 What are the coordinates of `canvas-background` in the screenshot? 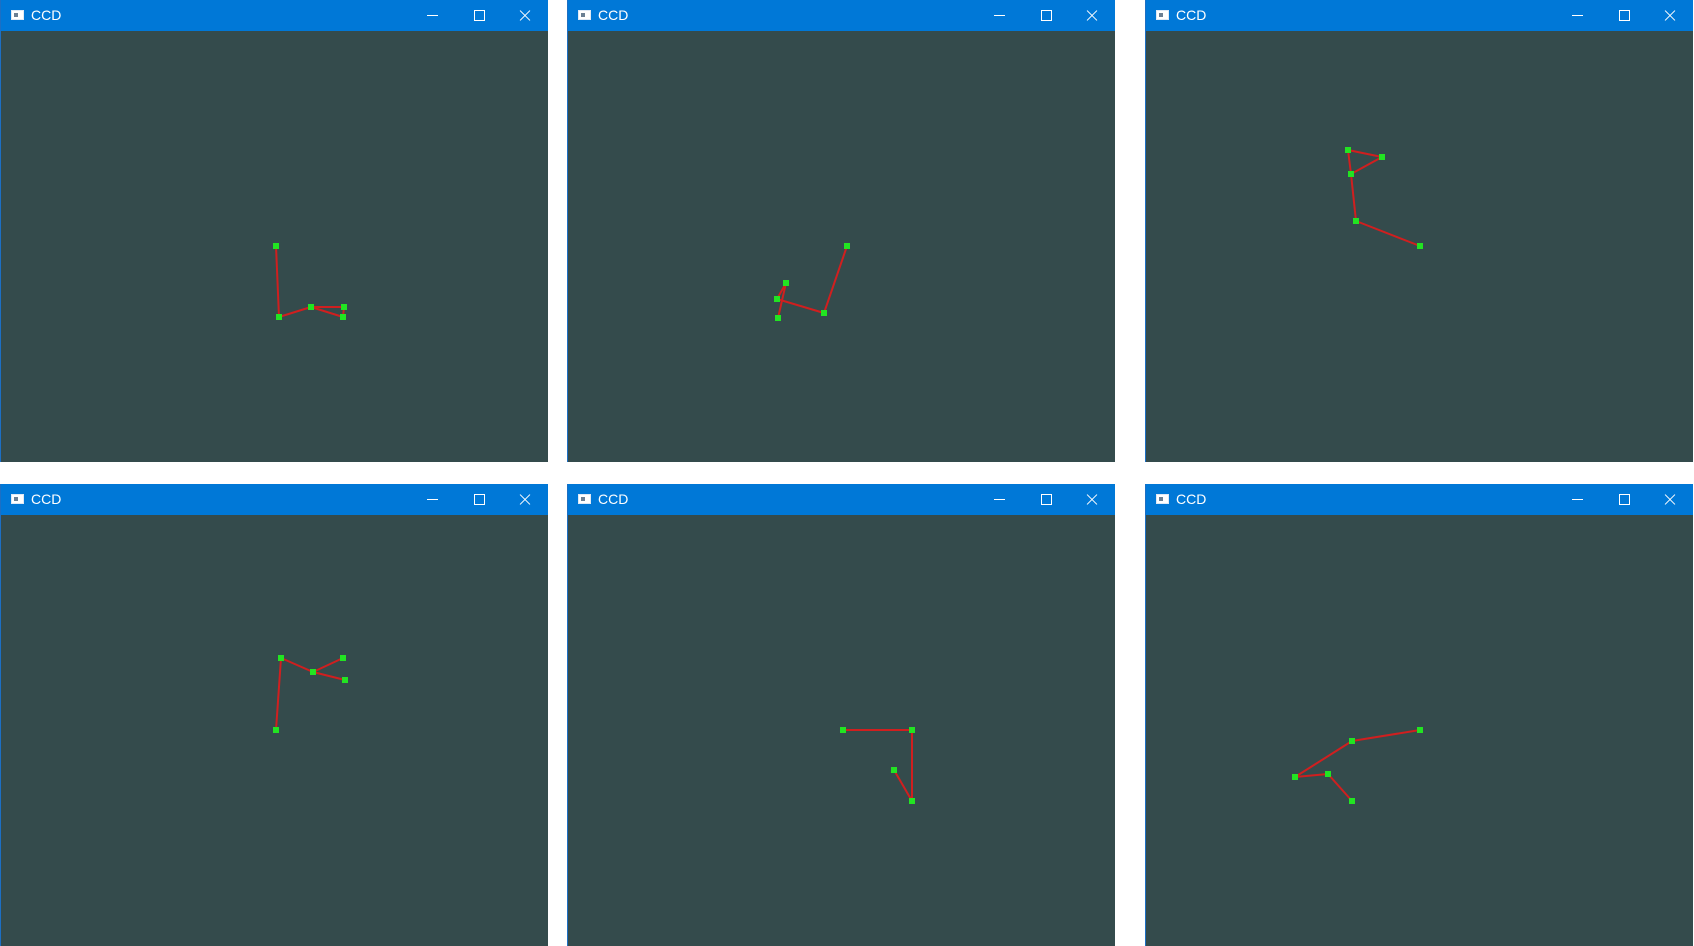 It's located at (841, 246).